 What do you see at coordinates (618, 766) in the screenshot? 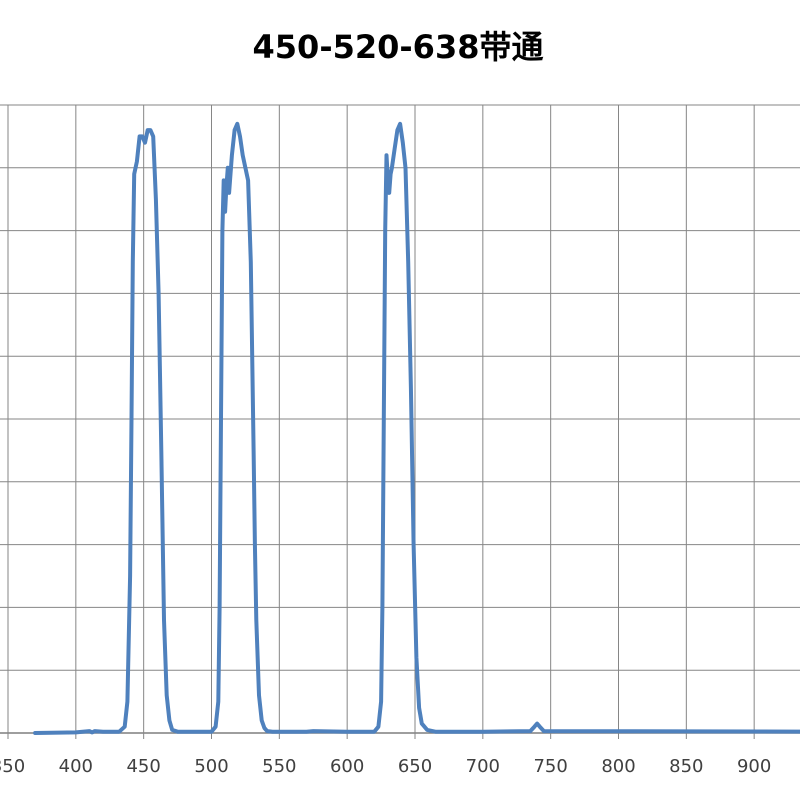
I see `x-tick-label: 800` at bounding box center [618, 766].